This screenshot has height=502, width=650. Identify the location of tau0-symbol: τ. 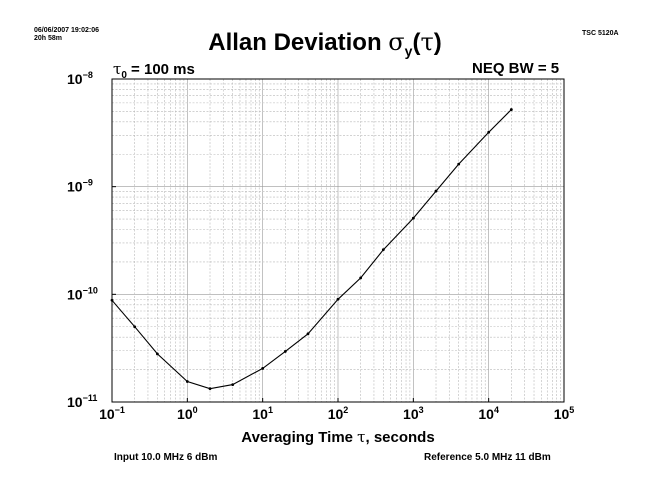
(117, 69).